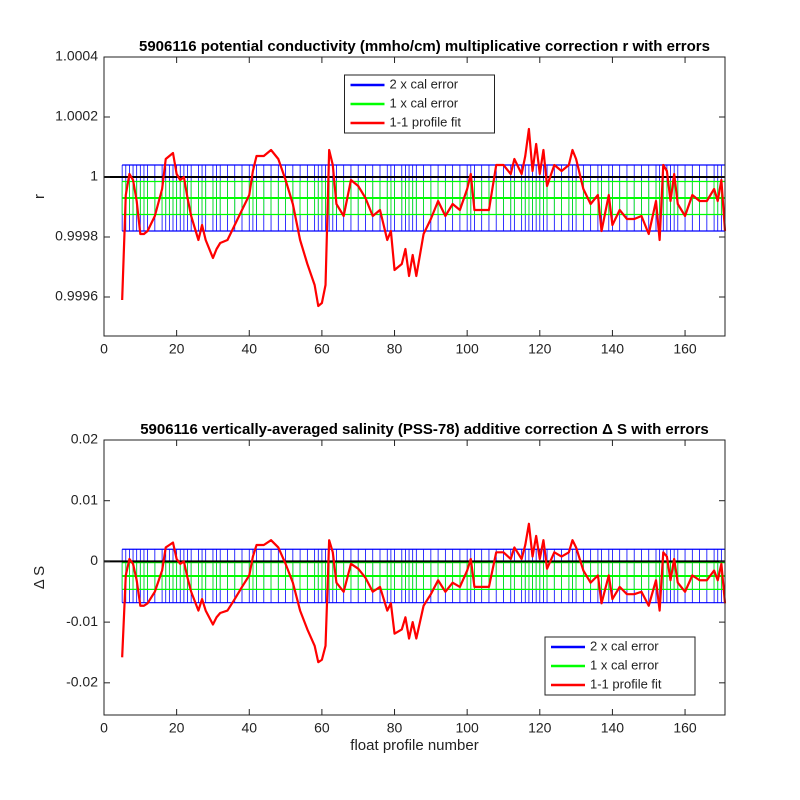 Image resolution: width=800 pixels, height=800 pixels. I want to click on y-tick-label: 1.0002, so click(76, 116).